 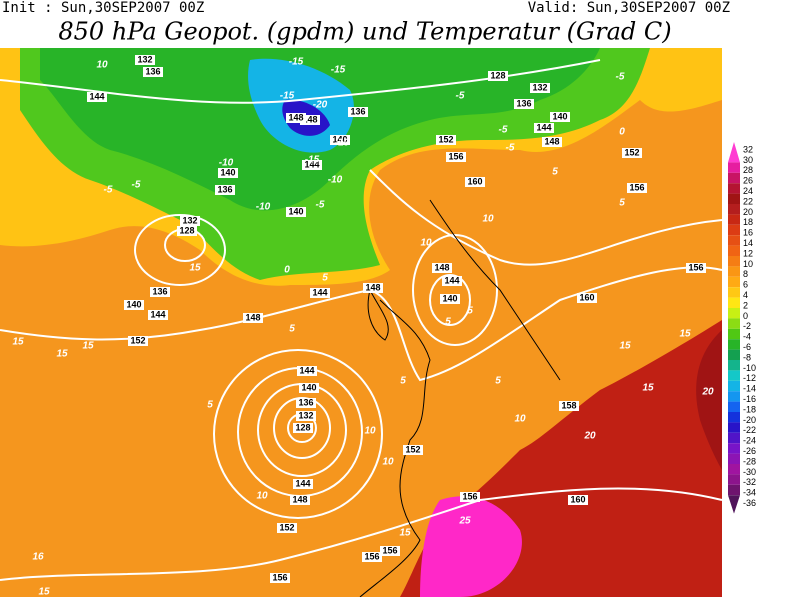 I want to click on colorbar-label: -4, so click(x=747, y=337).